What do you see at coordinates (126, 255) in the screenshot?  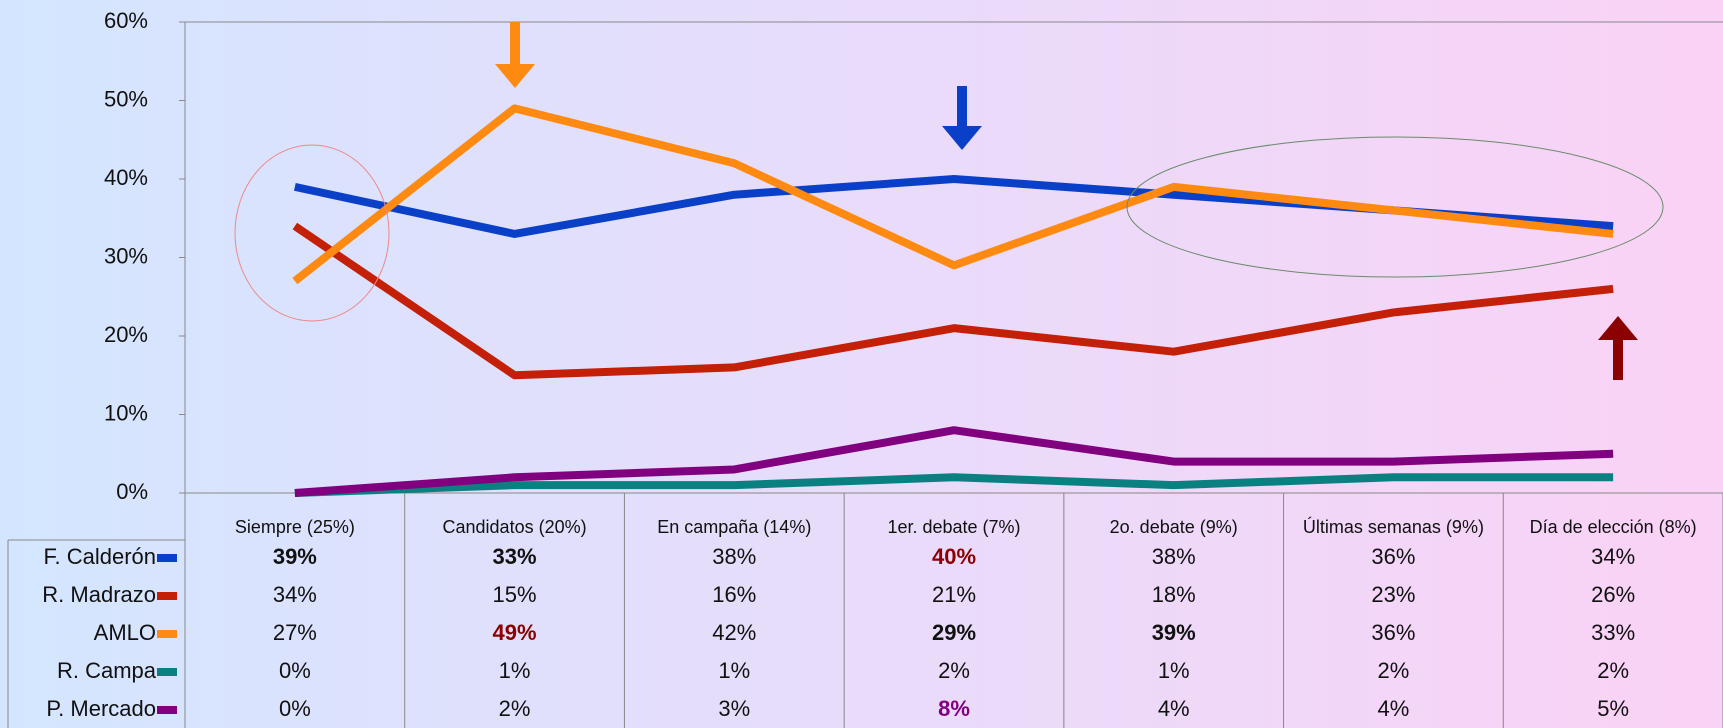 I see `y-tick-label: 30%` at bounding box center [126, 255].